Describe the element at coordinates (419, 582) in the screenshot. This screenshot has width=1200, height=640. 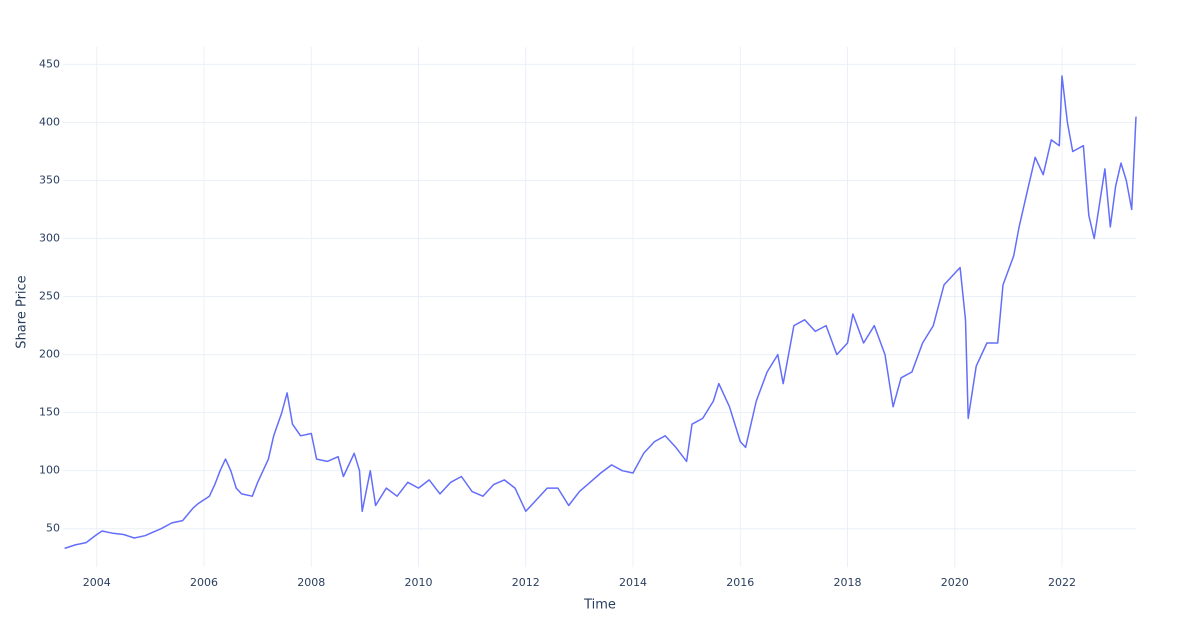
I see `x-tick-label: 2010` at that location.